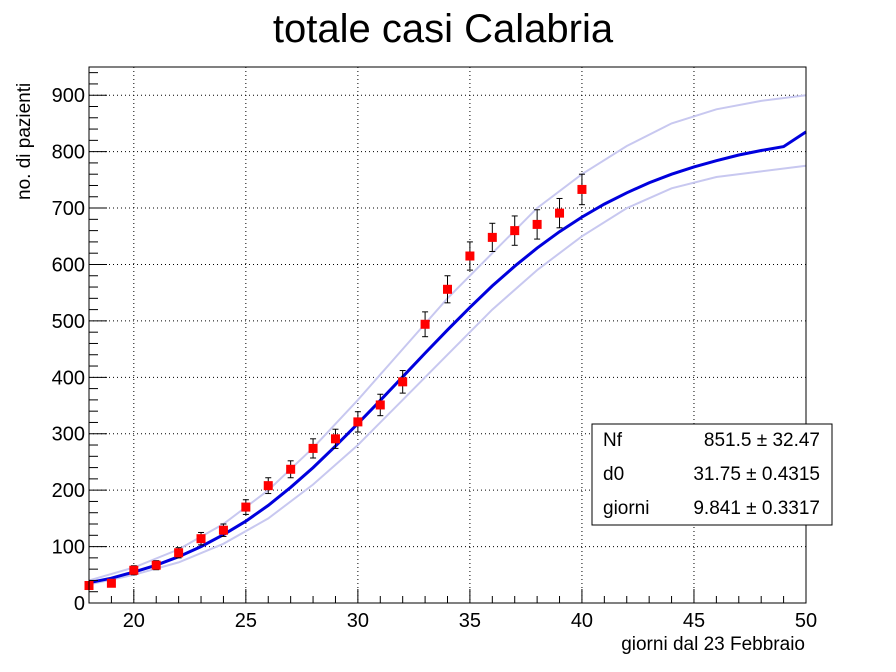 Image resolution: width=896 pixels, height=672 pixels. I want to click on stats-name-d0: d0, so click(613, 474).